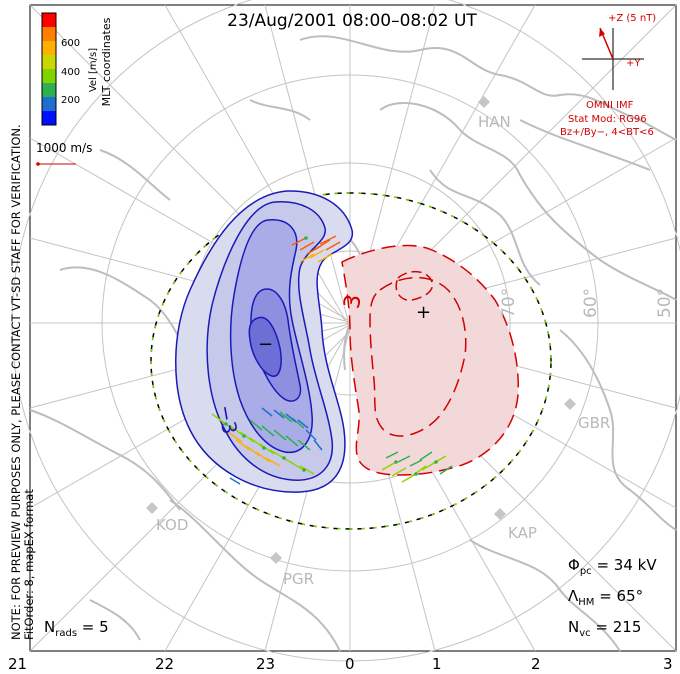 This screenshot has width=680, height=674. Describe the element at coordinates (76, 628) in the screenshot. I see `radar-count: Nrads = 5` at that location.